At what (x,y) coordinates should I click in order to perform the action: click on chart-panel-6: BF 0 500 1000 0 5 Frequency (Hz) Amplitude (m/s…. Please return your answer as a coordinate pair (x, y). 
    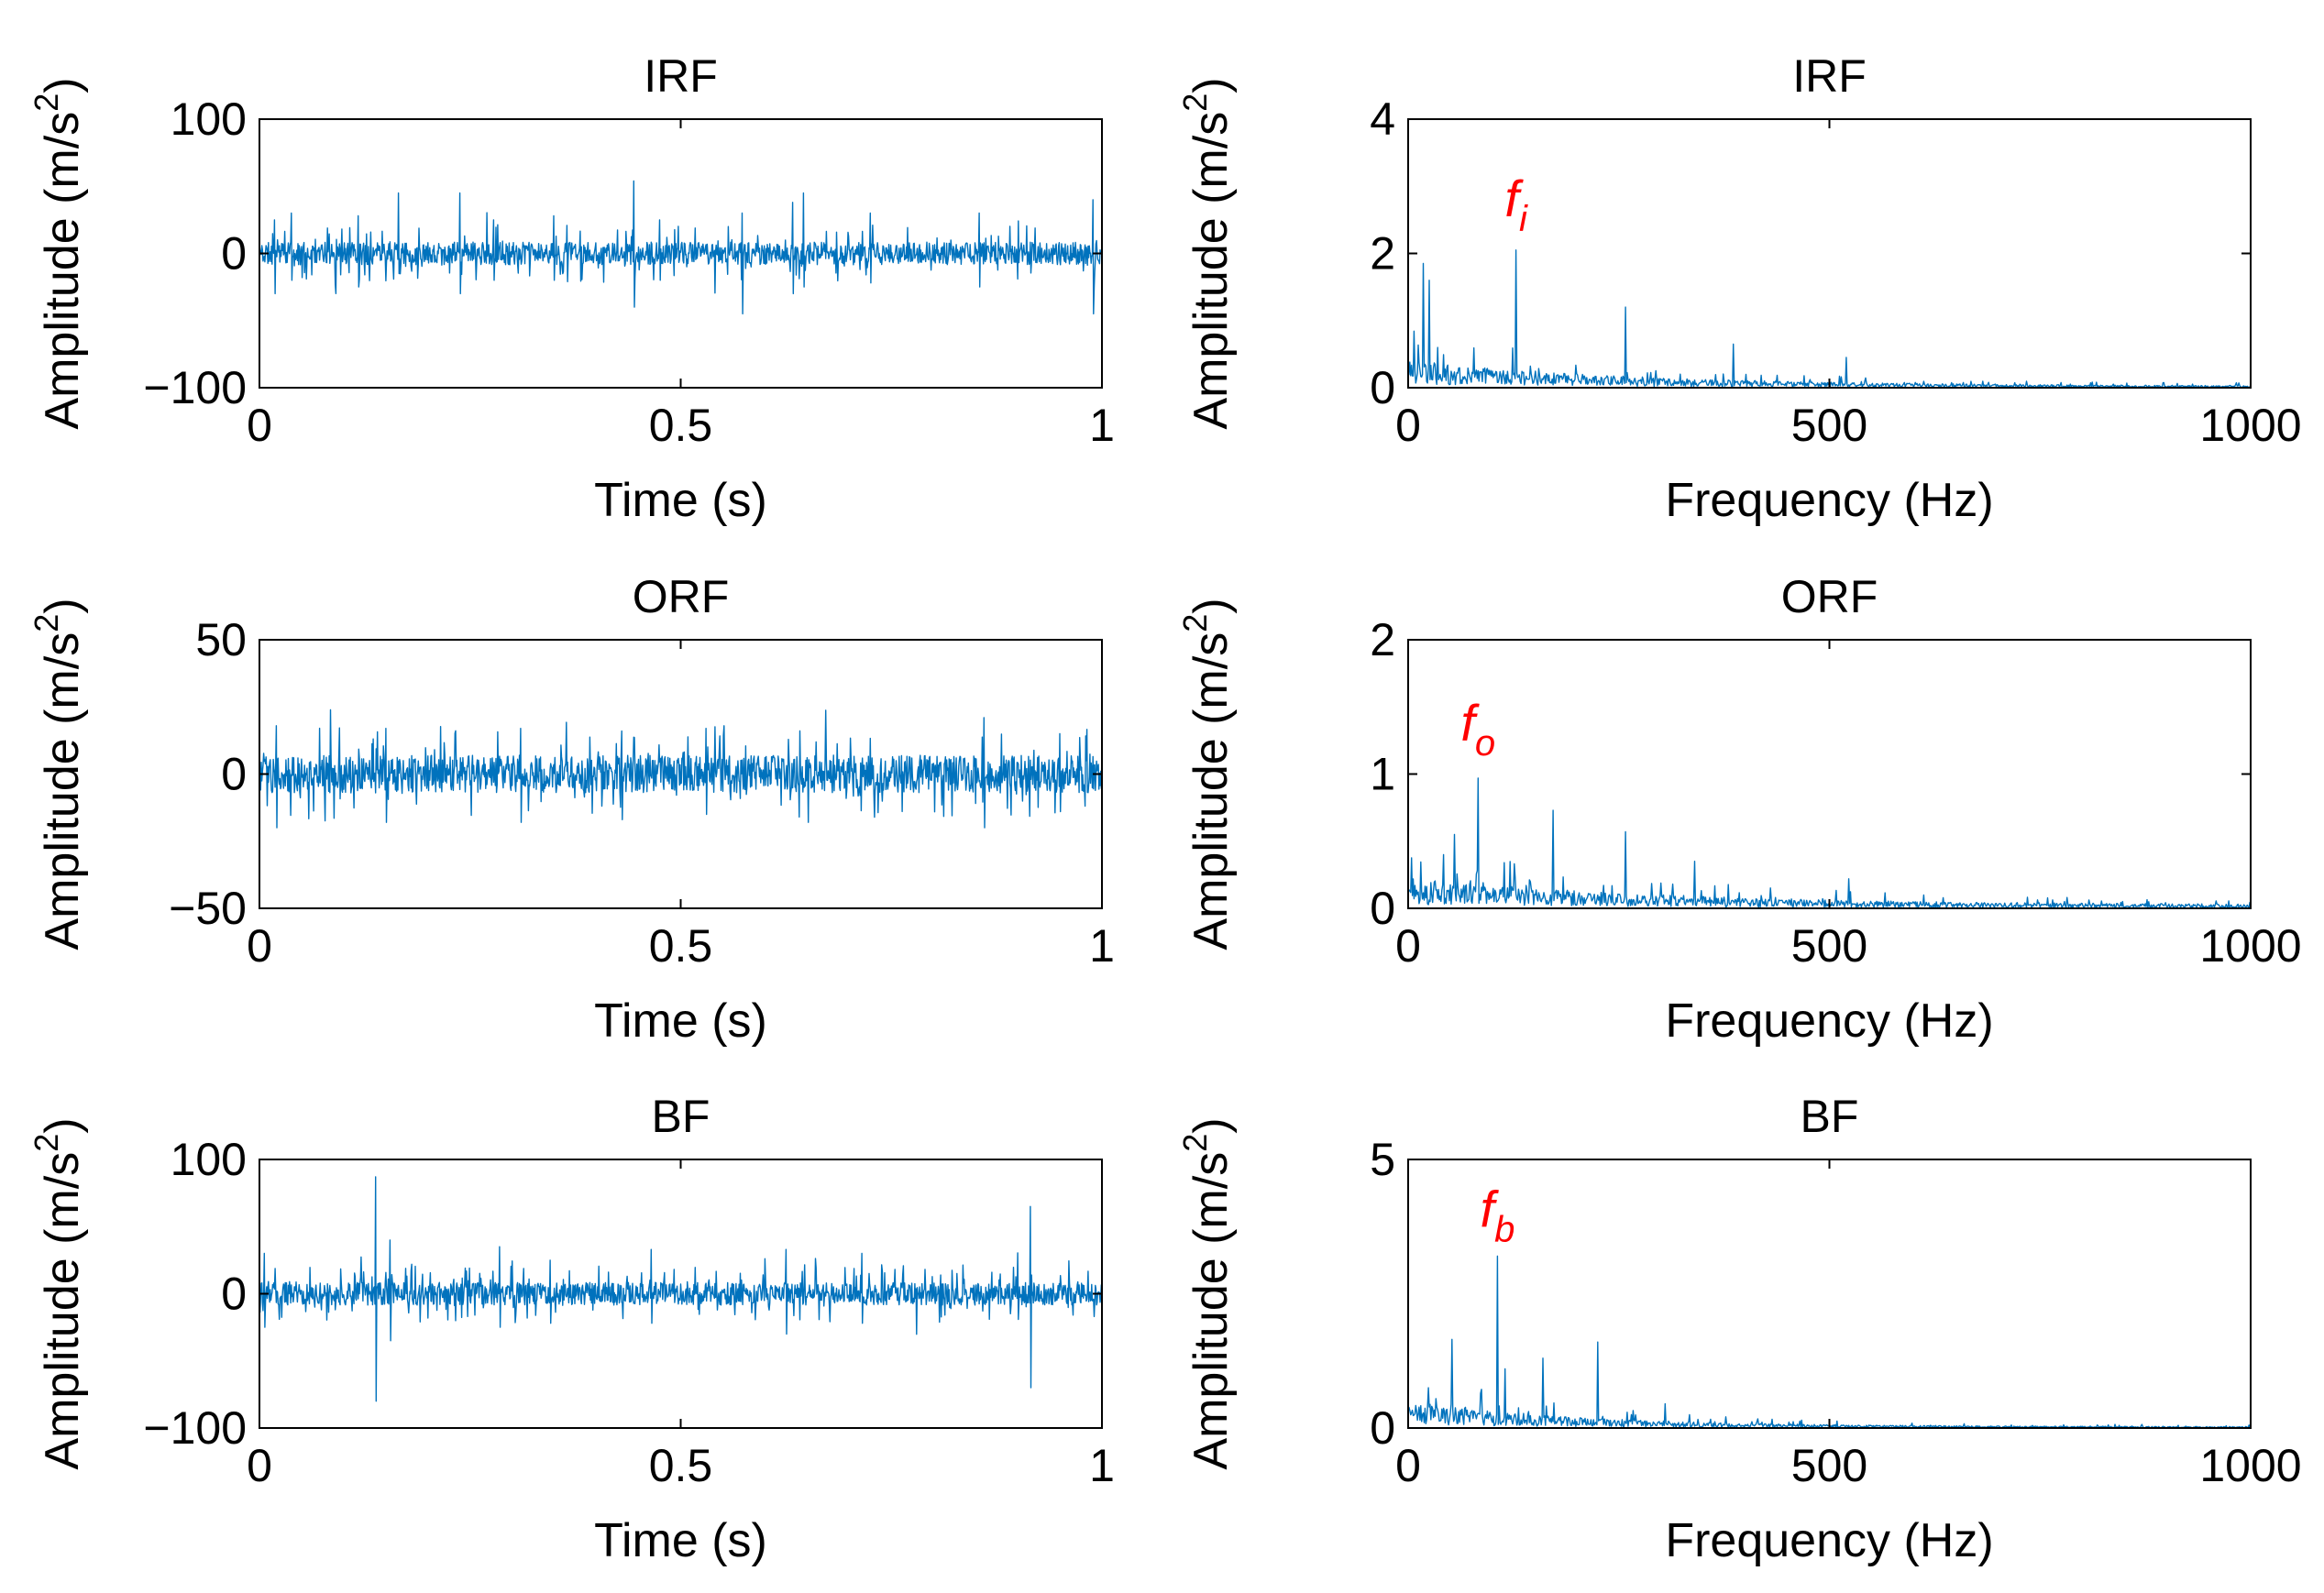
    Looking at the image, I should click on (1739, 1329).